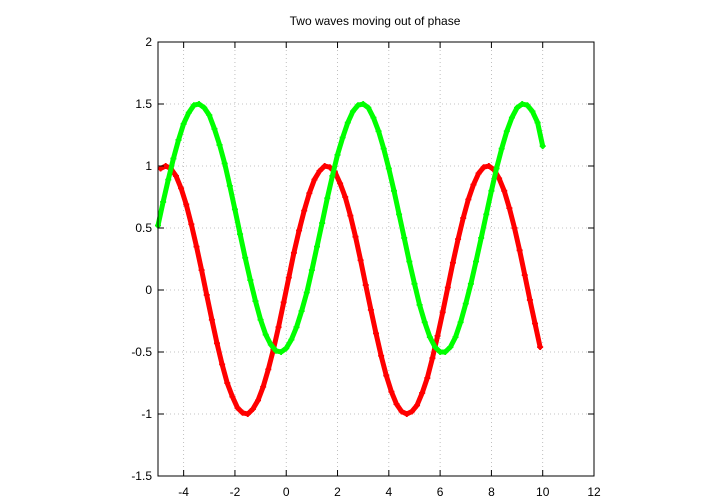  What do you see at coordinates (594, 492) in the screenshot?
I see `x-tick-label: 12` at bounding box center [594, 492].